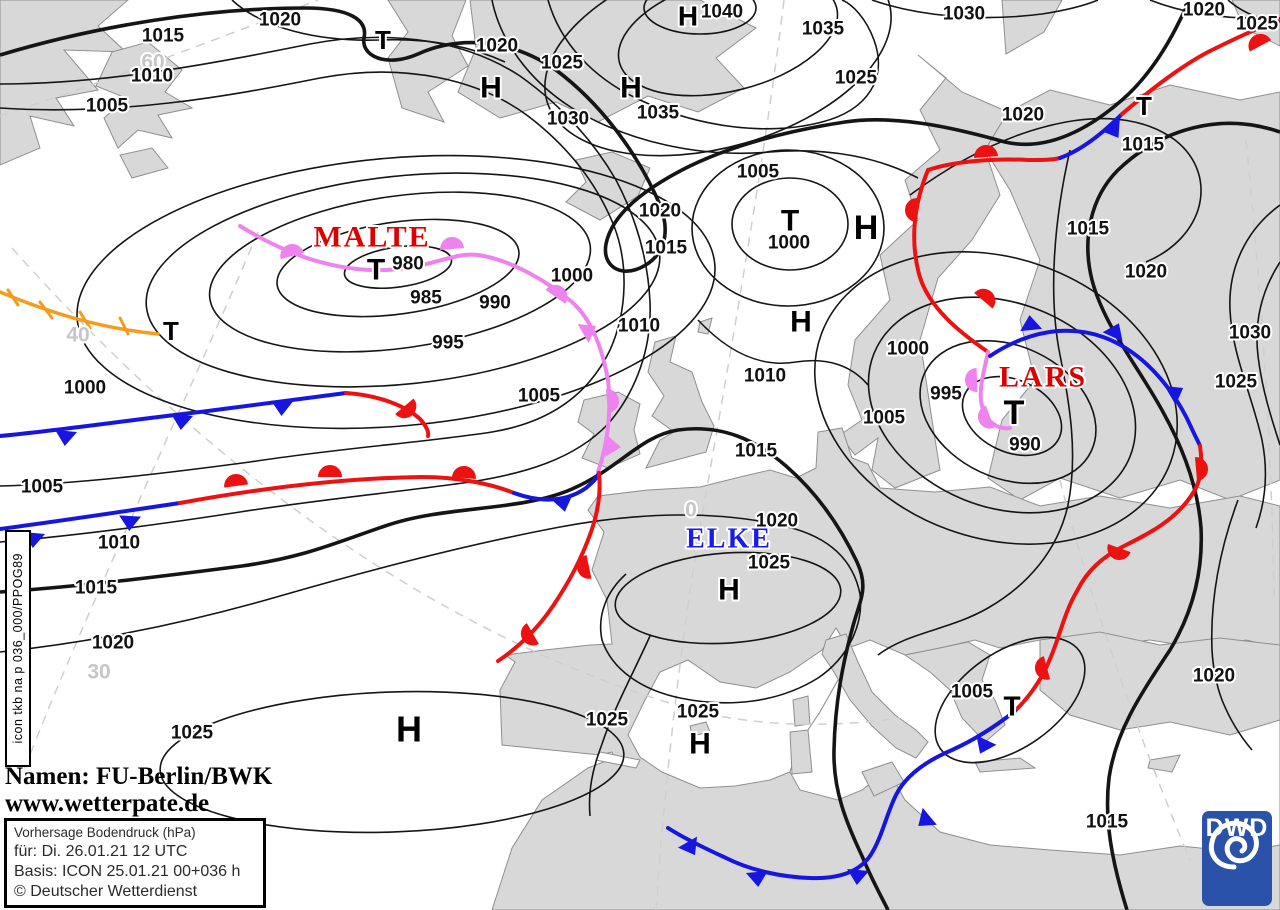 This screenshot has height=910, width=1280. I want to click on land-finland-russia, so click(1132, 292).